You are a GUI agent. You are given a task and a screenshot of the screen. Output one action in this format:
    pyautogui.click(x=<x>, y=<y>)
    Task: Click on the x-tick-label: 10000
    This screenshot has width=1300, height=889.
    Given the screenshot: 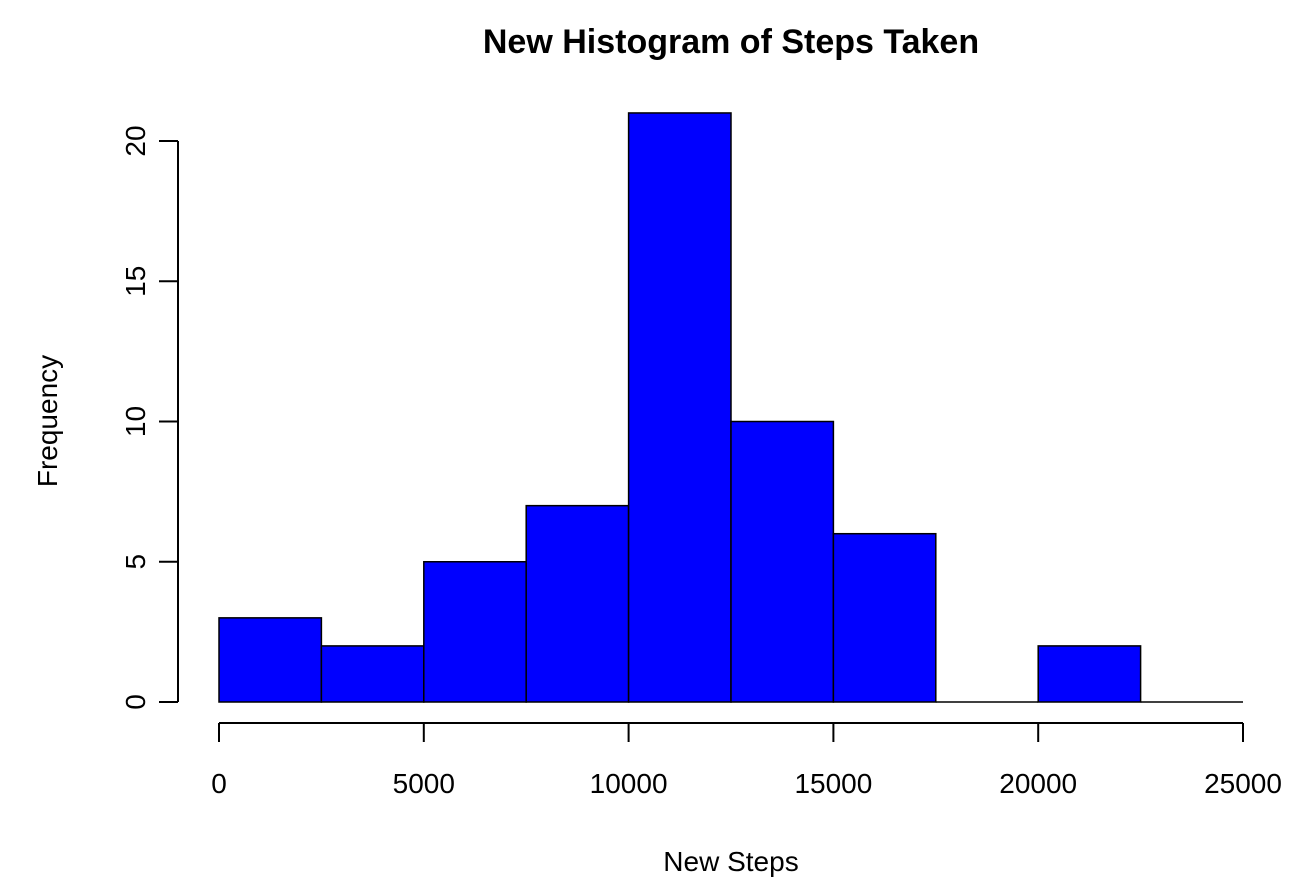 What is the action you would take?
    pyautogui.click(x=629, y=783)
    